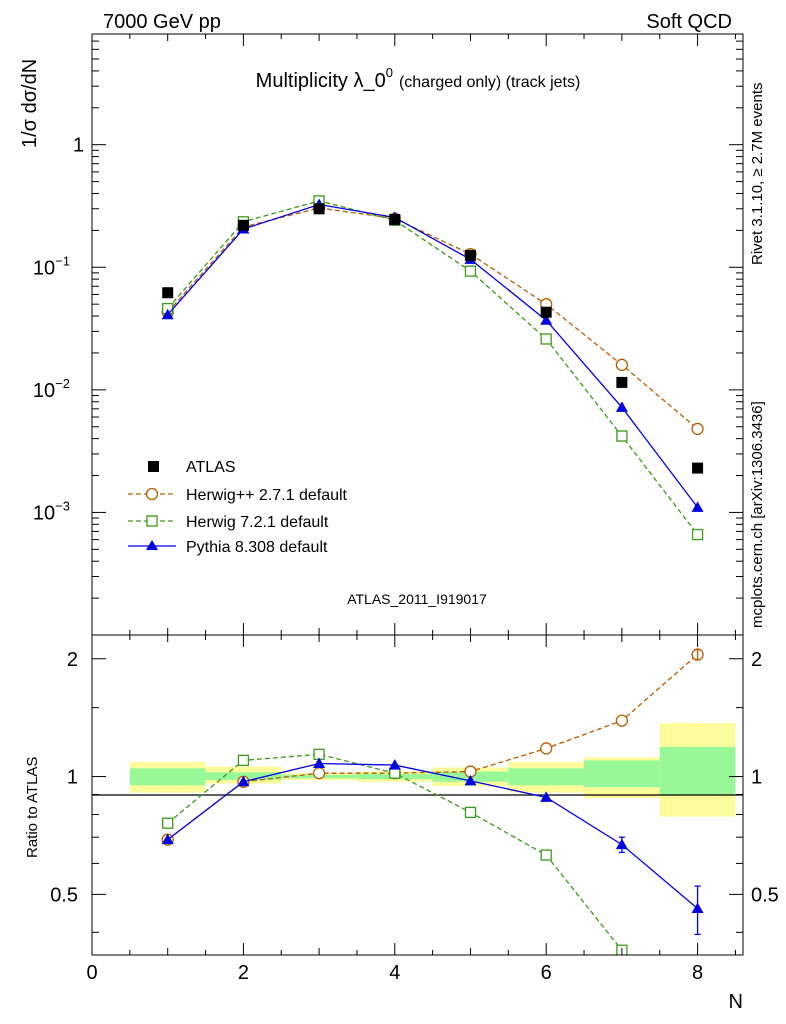  Describe the element at coordinates (689, 22) in the screenshot. I see `category-label: Soft QCD` at that location.